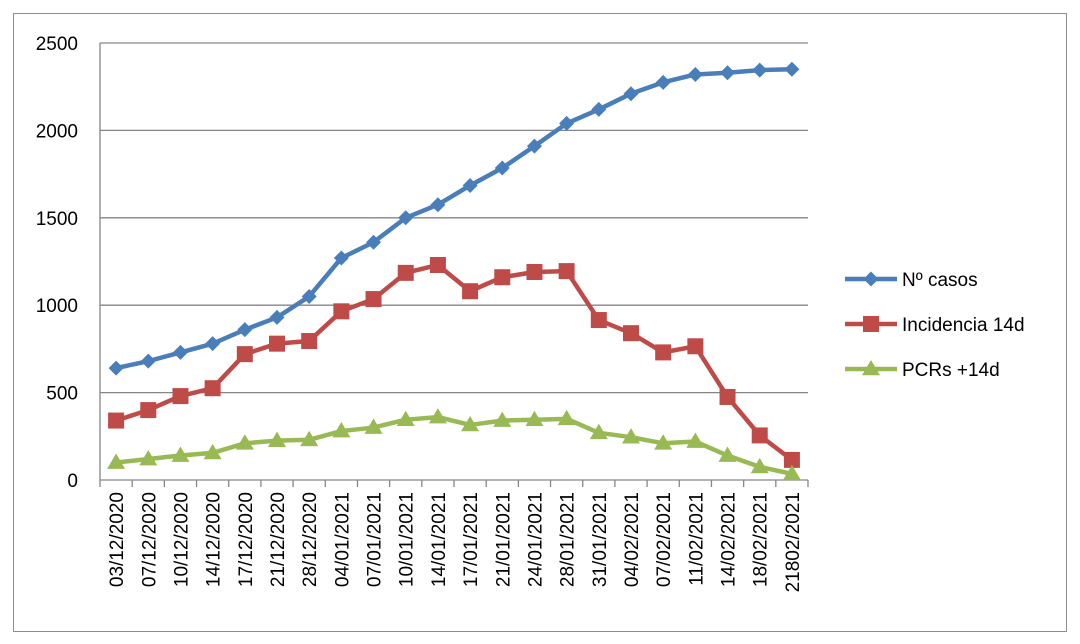 Image resolution: width=1080 pixels, height=644 pixels. What do you see at coordinates (72, 481) in the screenshot?
I see `y-tick-label: 0` at bounding box center [72, 481].